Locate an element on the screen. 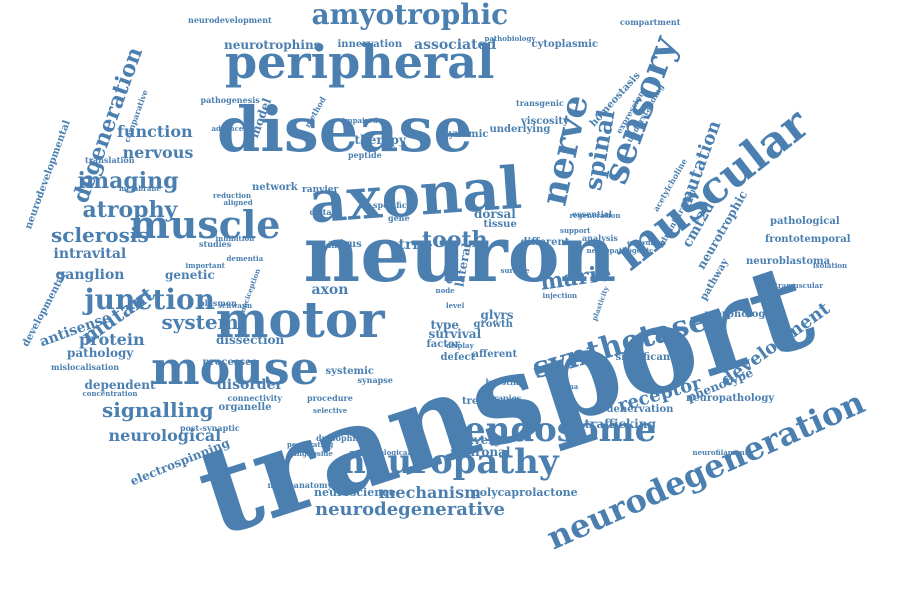  word: display is located at coordinates (460, 345).